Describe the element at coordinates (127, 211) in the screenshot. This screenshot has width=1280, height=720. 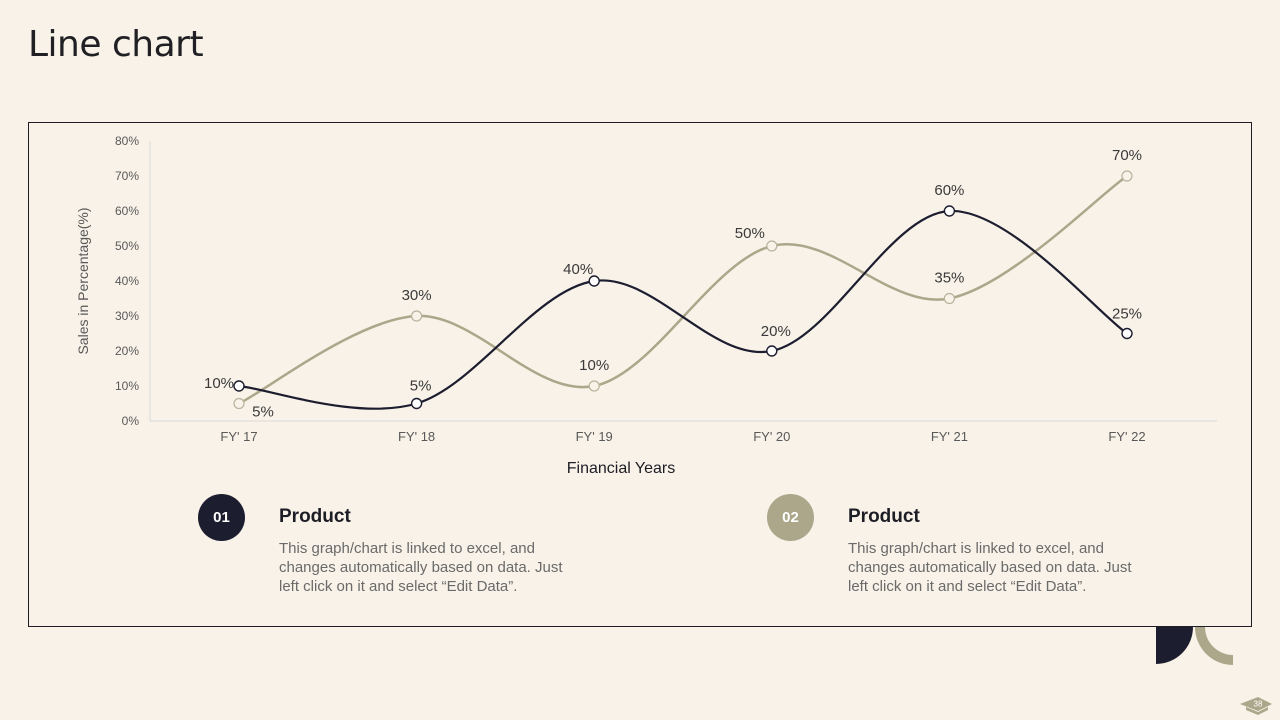
I see `y-tick-label: 60%` at that location.